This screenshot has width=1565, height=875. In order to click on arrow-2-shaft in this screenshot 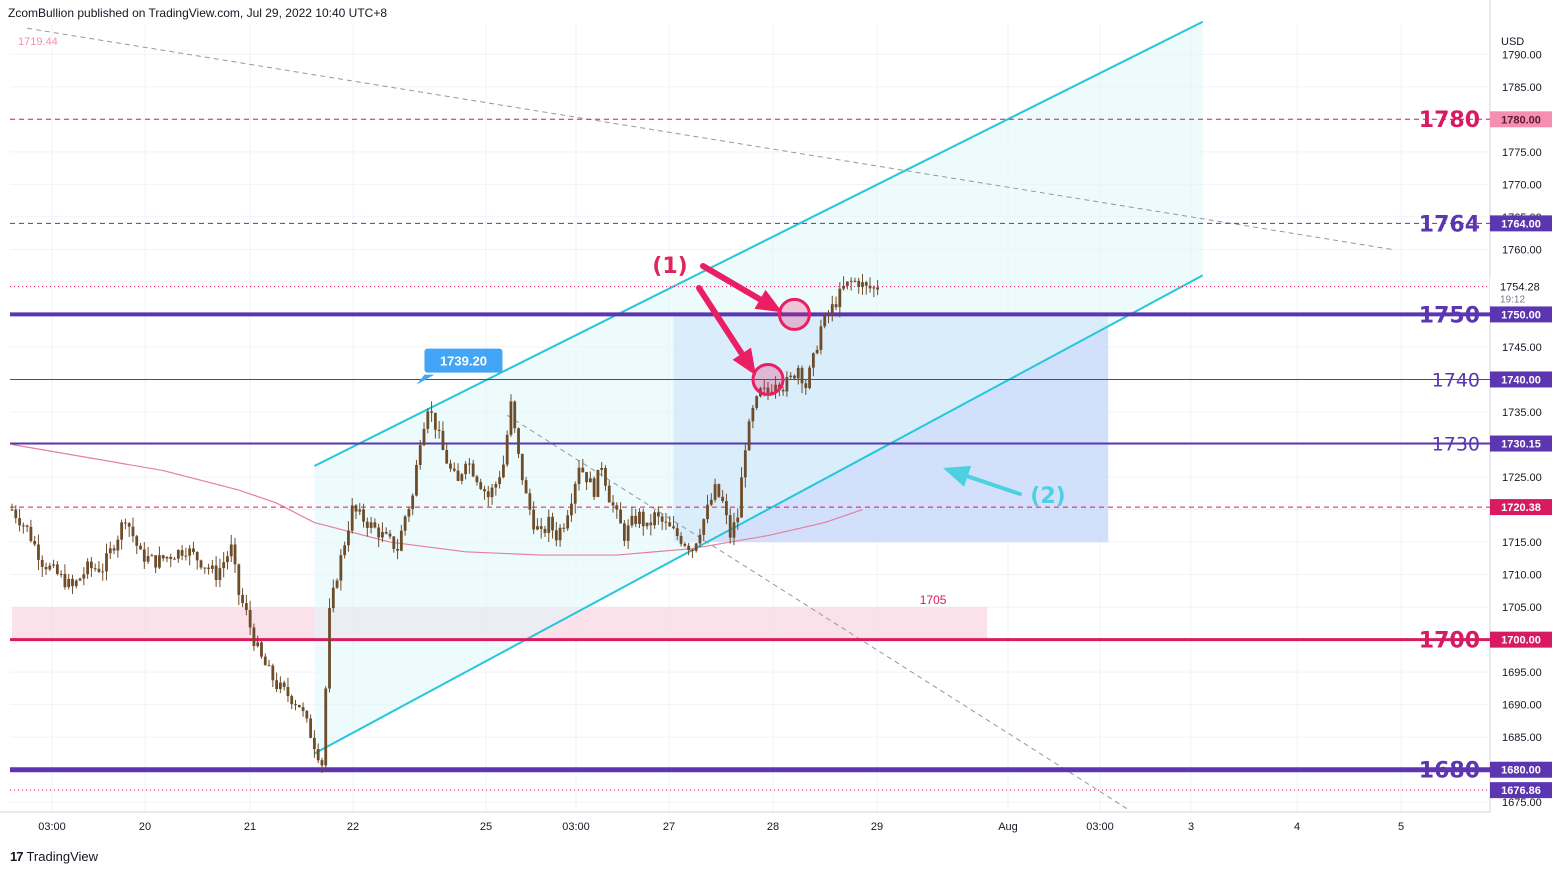, I will do `click(993, 485)`.